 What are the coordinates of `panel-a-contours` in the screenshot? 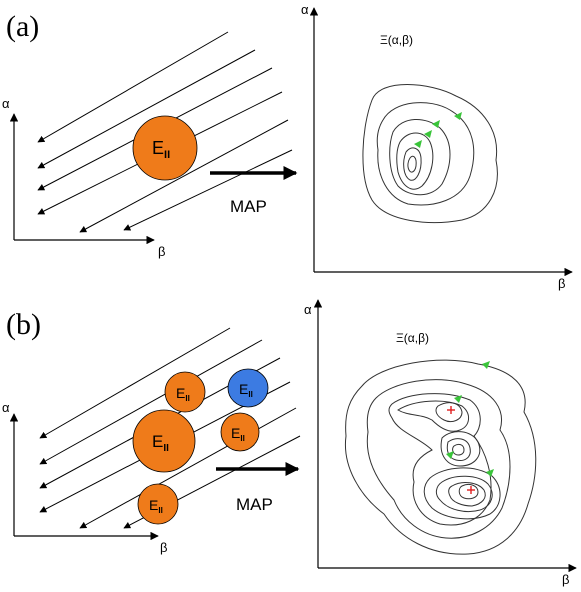 It's located at (430, 154).